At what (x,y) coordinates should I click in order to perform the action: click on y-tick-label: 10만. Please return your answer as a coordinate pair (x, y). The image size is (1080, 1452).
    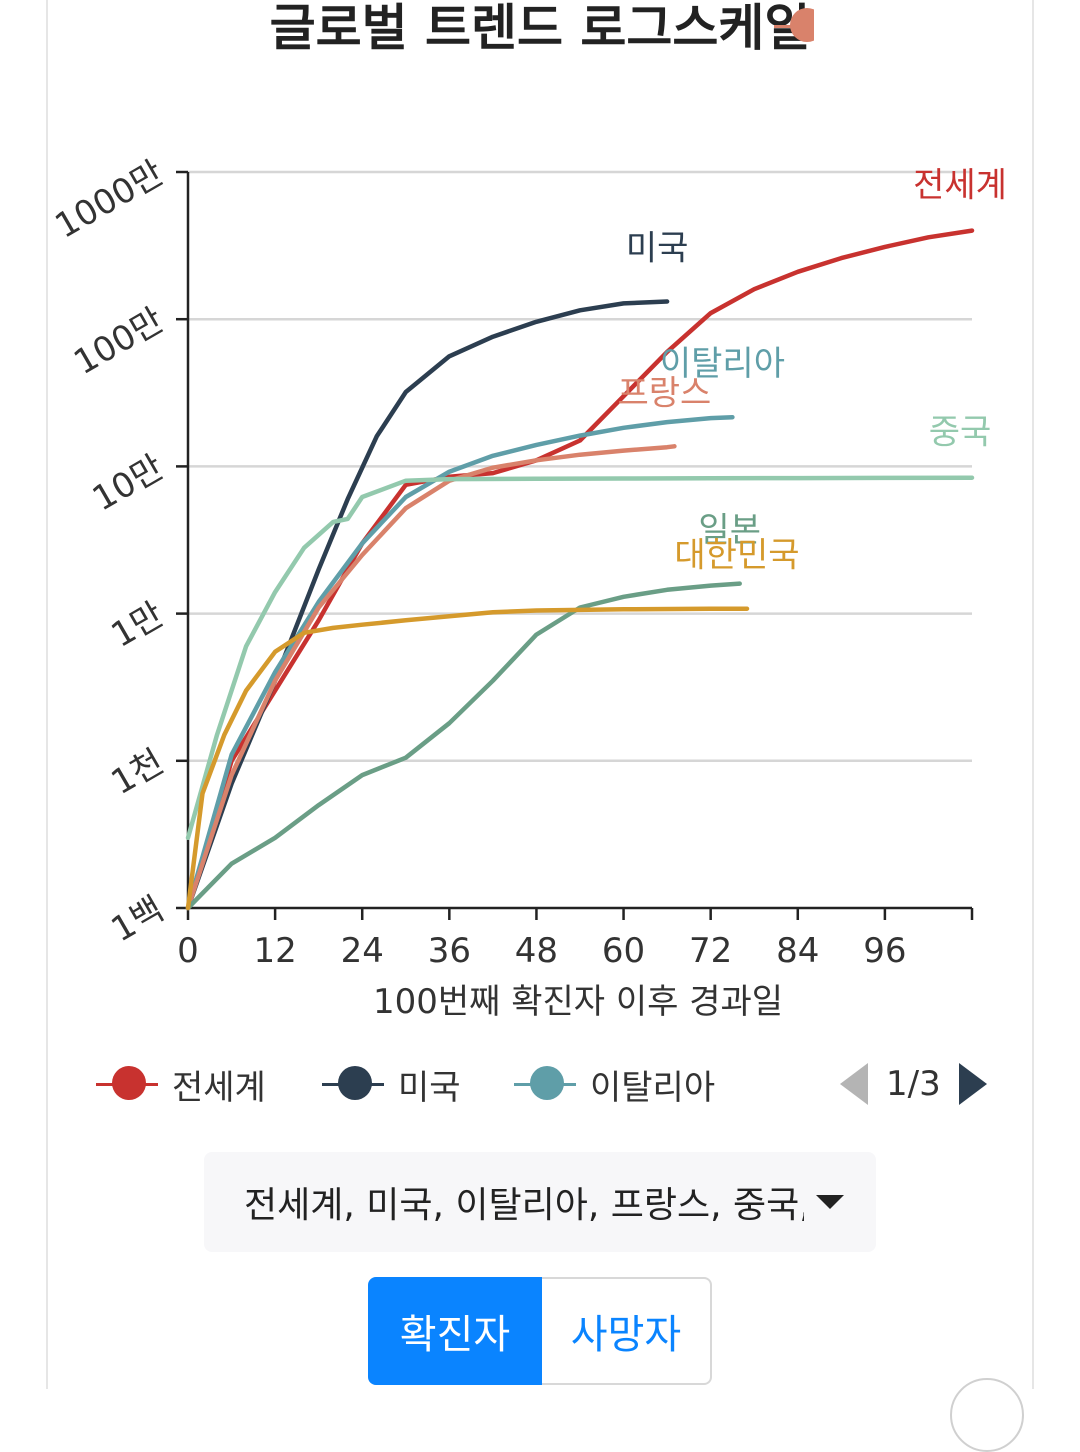
    Looking at the image, I should click on (128, 484).